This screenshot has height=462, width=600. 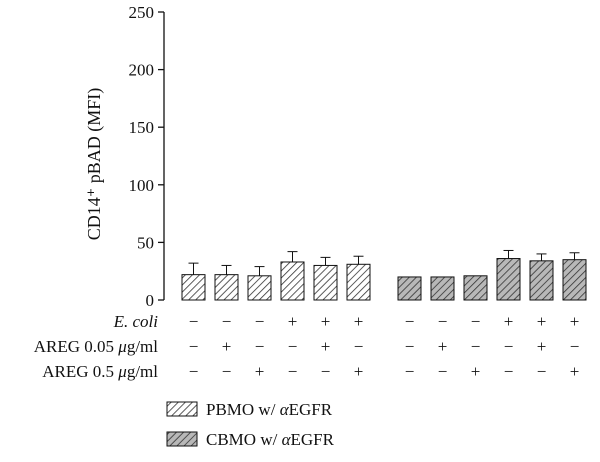 I want to click on condition-row-label: E. coli, so click(x=136, y=321).